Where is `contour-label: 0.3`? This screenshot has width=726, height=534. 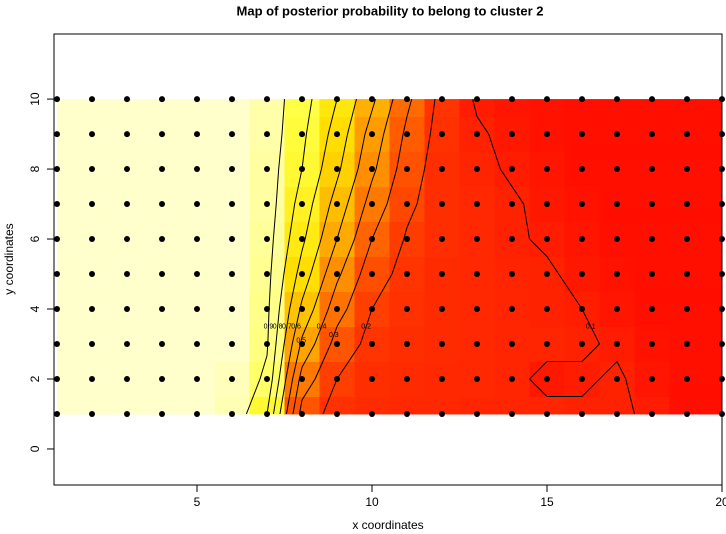
contour-label: 0.3 is located at coordinates (334, 335).